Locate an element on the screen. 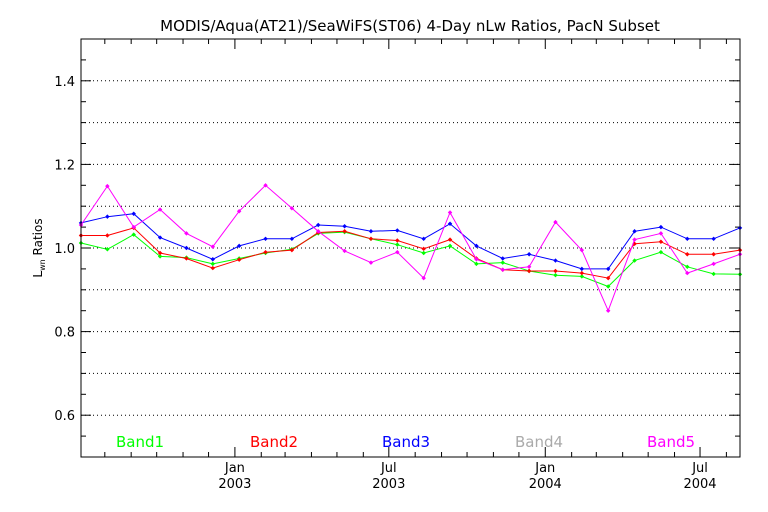 Image resolution: width=768 pixels, height=512 pixels. y-axis-label-main: L is located at coordinates (38, 274).